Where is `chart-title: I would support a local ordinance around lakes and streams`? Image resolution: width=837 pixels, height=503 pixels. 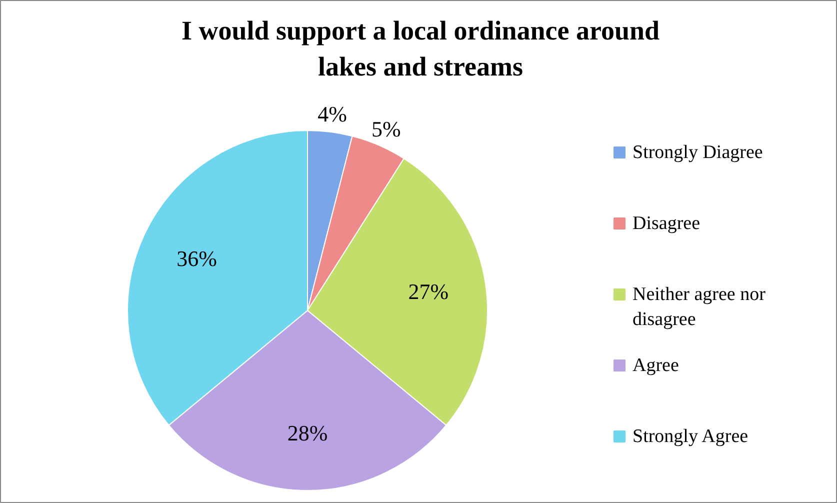 chart-title: I would support a local ordinance around lakes and streams is located at coordinates (420, 49).